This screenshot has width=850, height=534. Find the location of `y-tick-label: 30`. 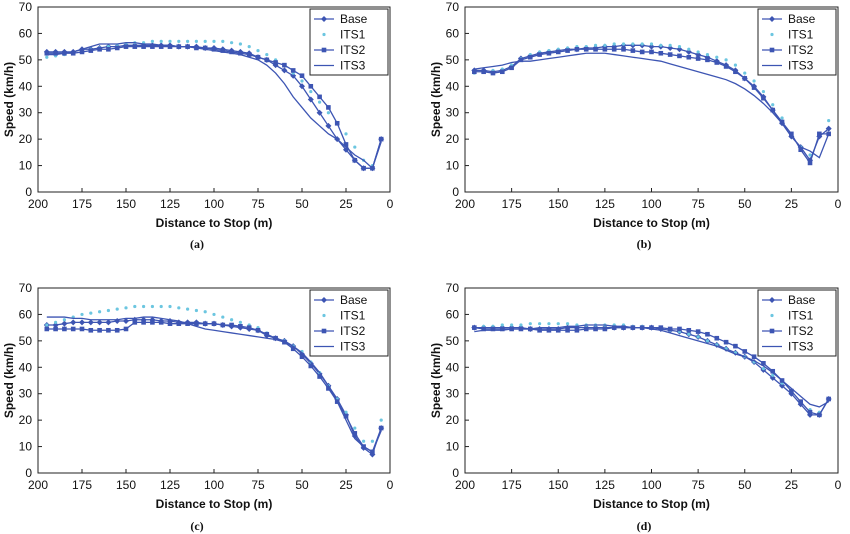

y-tick-label: 30 is located at coordinates (26, 394).